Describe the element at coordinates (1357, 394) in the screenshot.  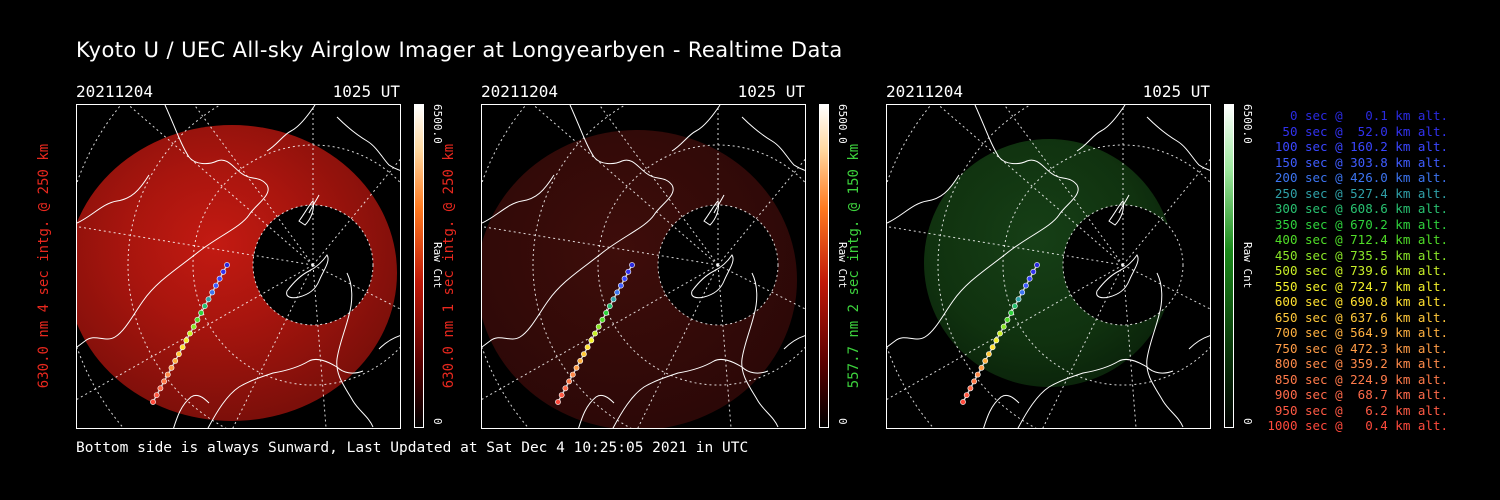
I see `legend-row: 900 sec @ 68.7 km alt.` at that location.